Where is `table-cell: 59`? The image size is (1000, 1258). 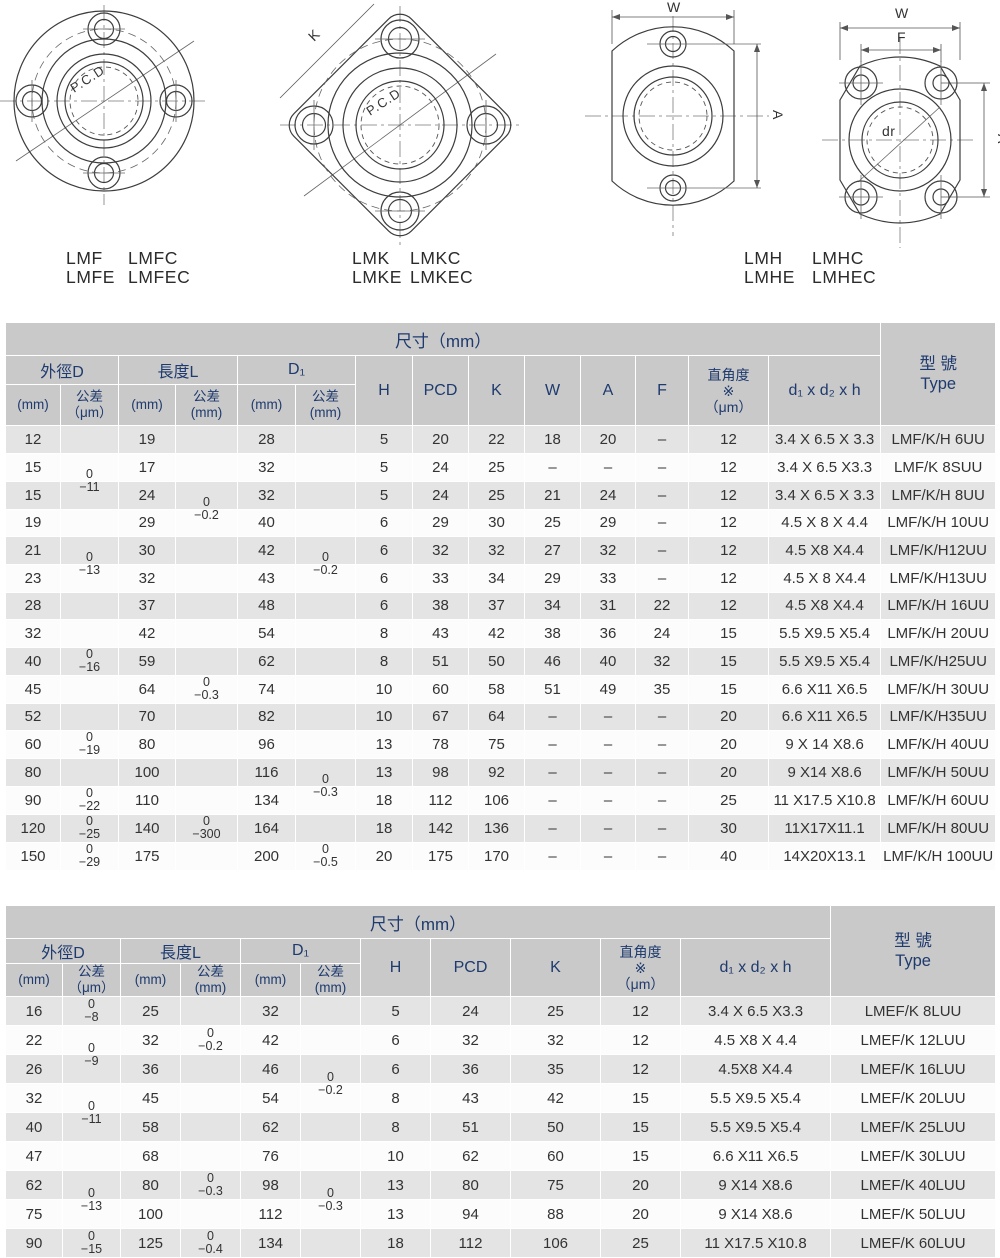 table-cell: 59 is located at coordinates (147, 661).